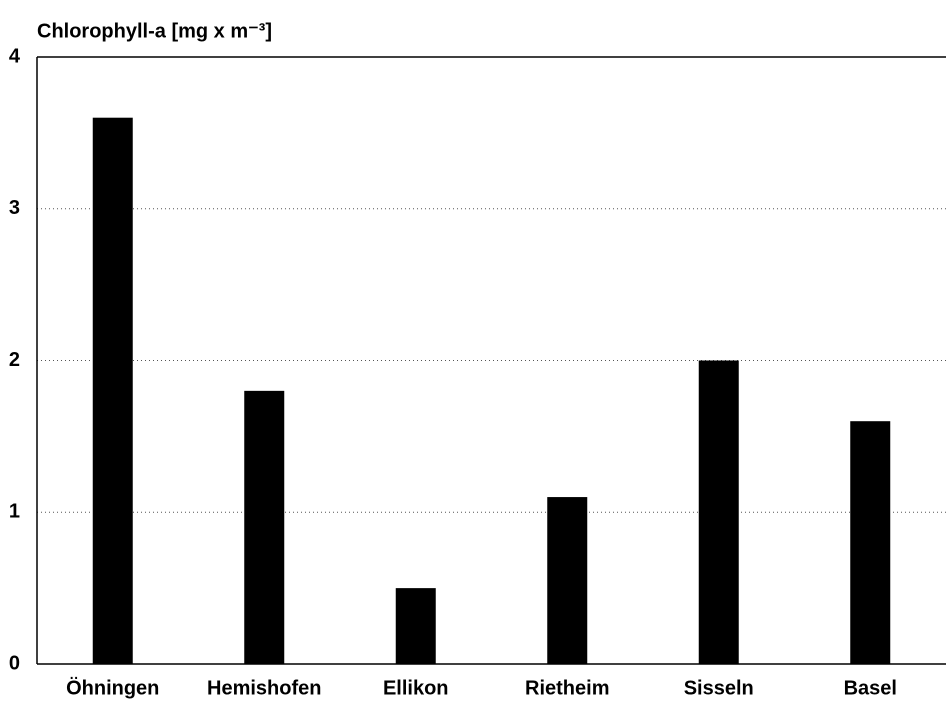  Describe the element at coordinates (14, 663) in the screenshot. I see `y-tick-label: 0` at that location.